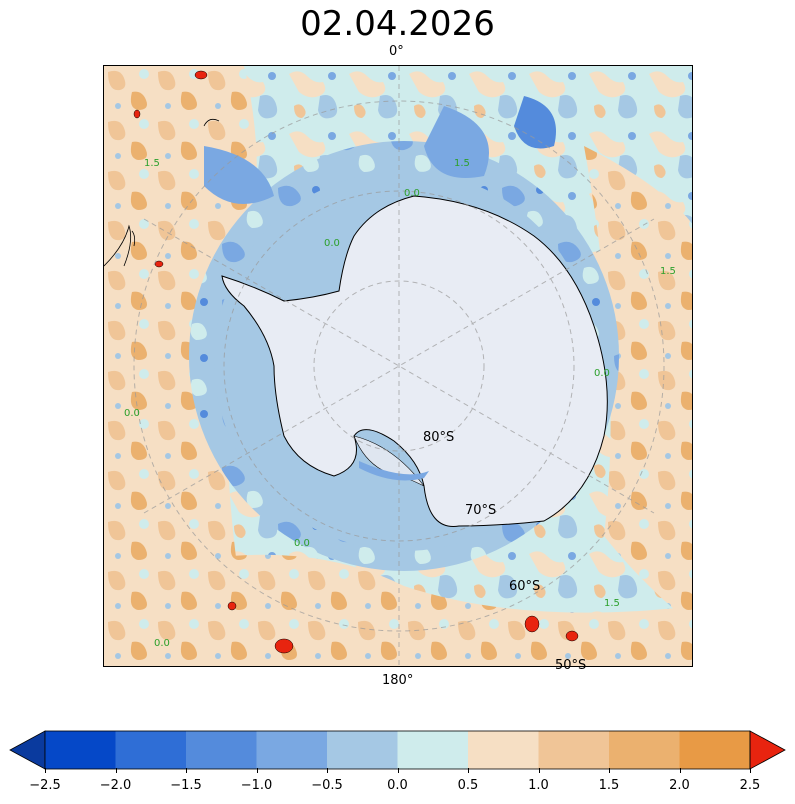 The height and width of the screenshot is (804, 795). Describe the element at coordinates (186, 785) in the screenshot. I see `colorbar-tick-label: −1.5` at that location.